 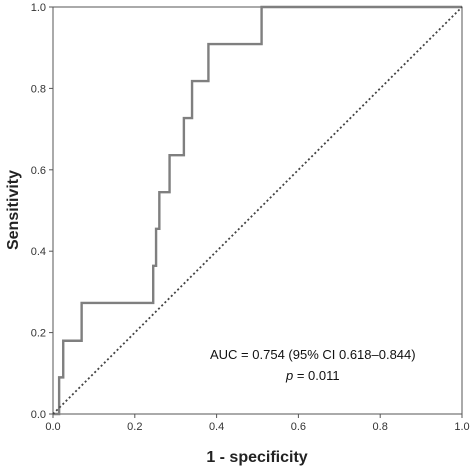 I want to click on y-tick-label: 0.8, so click(x=38, y=89).